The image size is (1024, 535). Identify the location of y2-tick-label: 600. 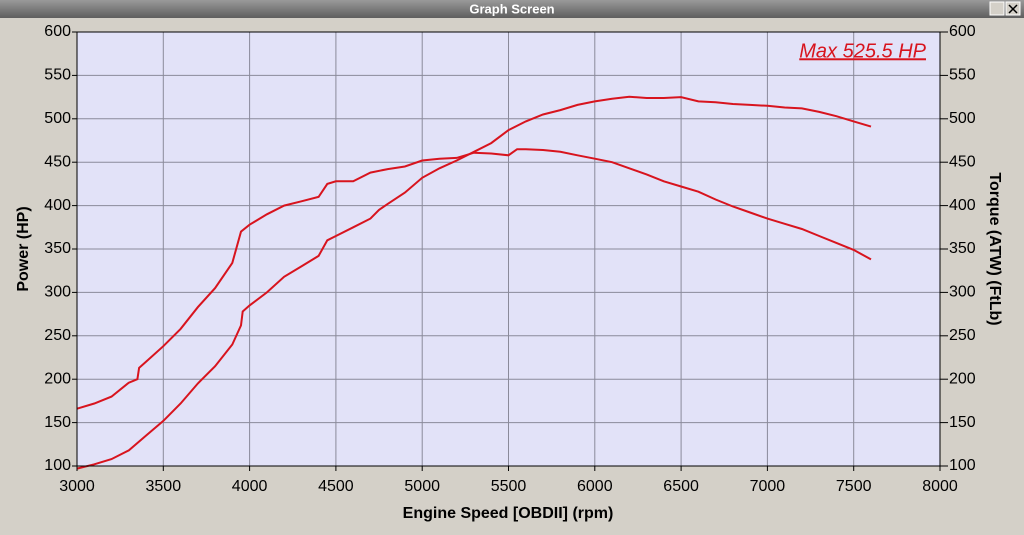
(962, 31).